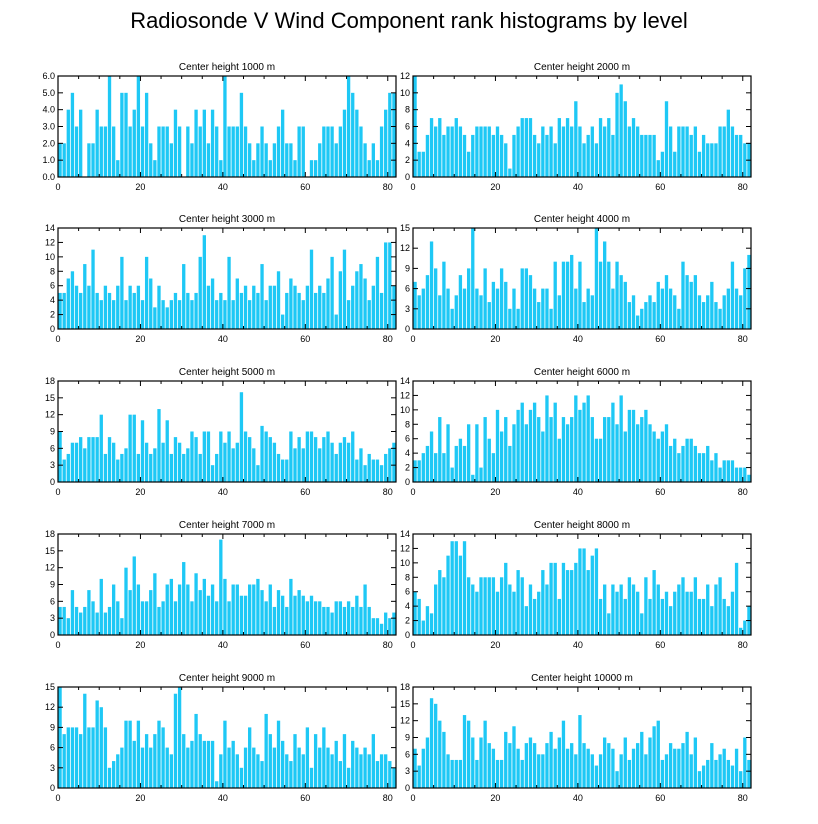  Describe the element at coordinates (405, 410) in the screenshot. I see `y-tick-label: 10` at that location.